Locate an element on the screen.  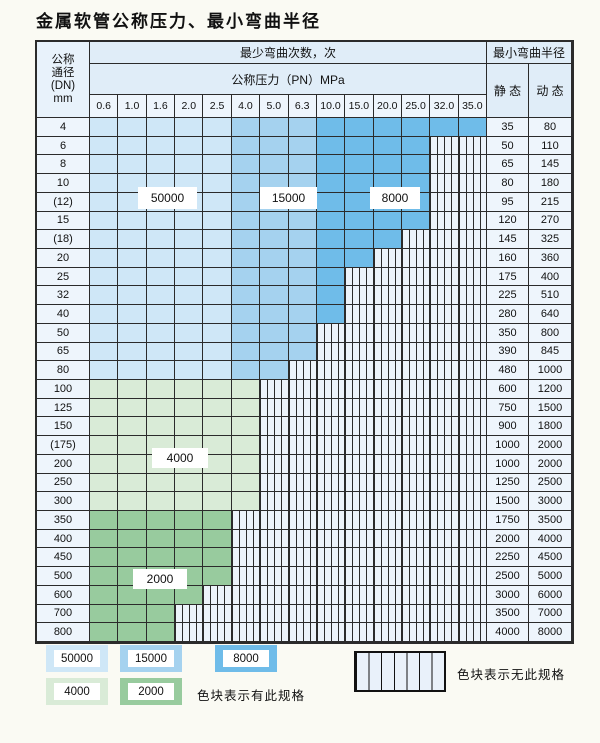
dn-header-line: mm is located at coordinates (63, 98).